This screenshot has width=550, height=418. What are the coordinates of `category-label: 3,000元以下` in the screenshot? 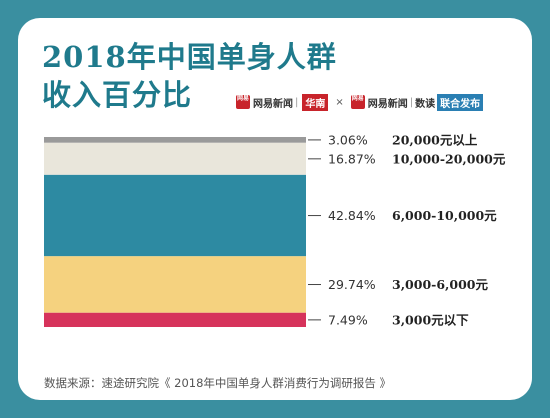 It's located at (430, 319).